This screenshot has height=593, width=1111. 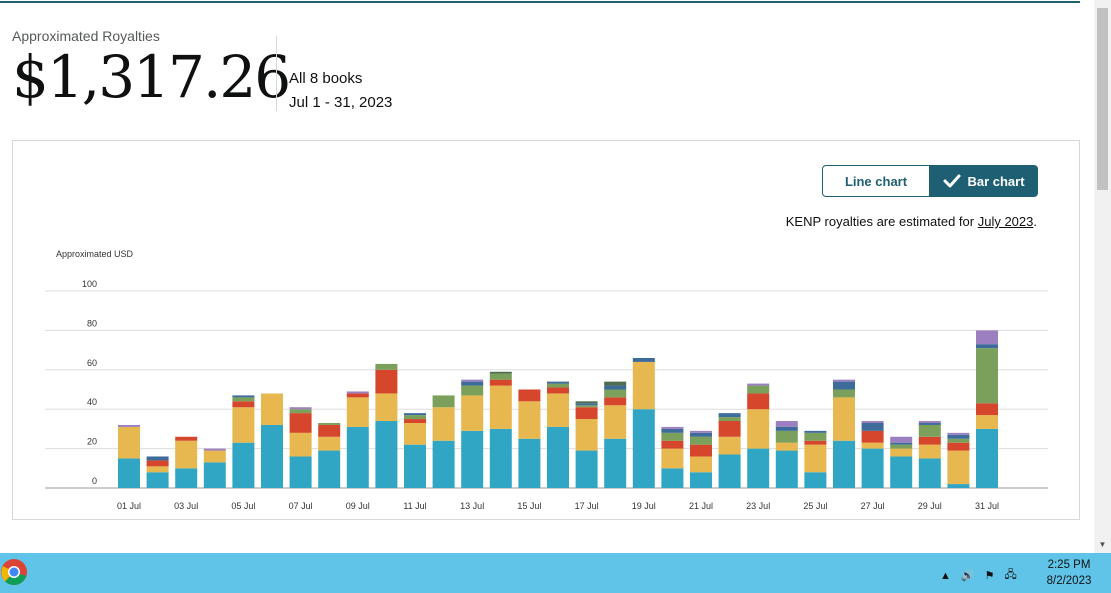 I want to click on network-icon: 🖧, so click(x=1010, y=575).